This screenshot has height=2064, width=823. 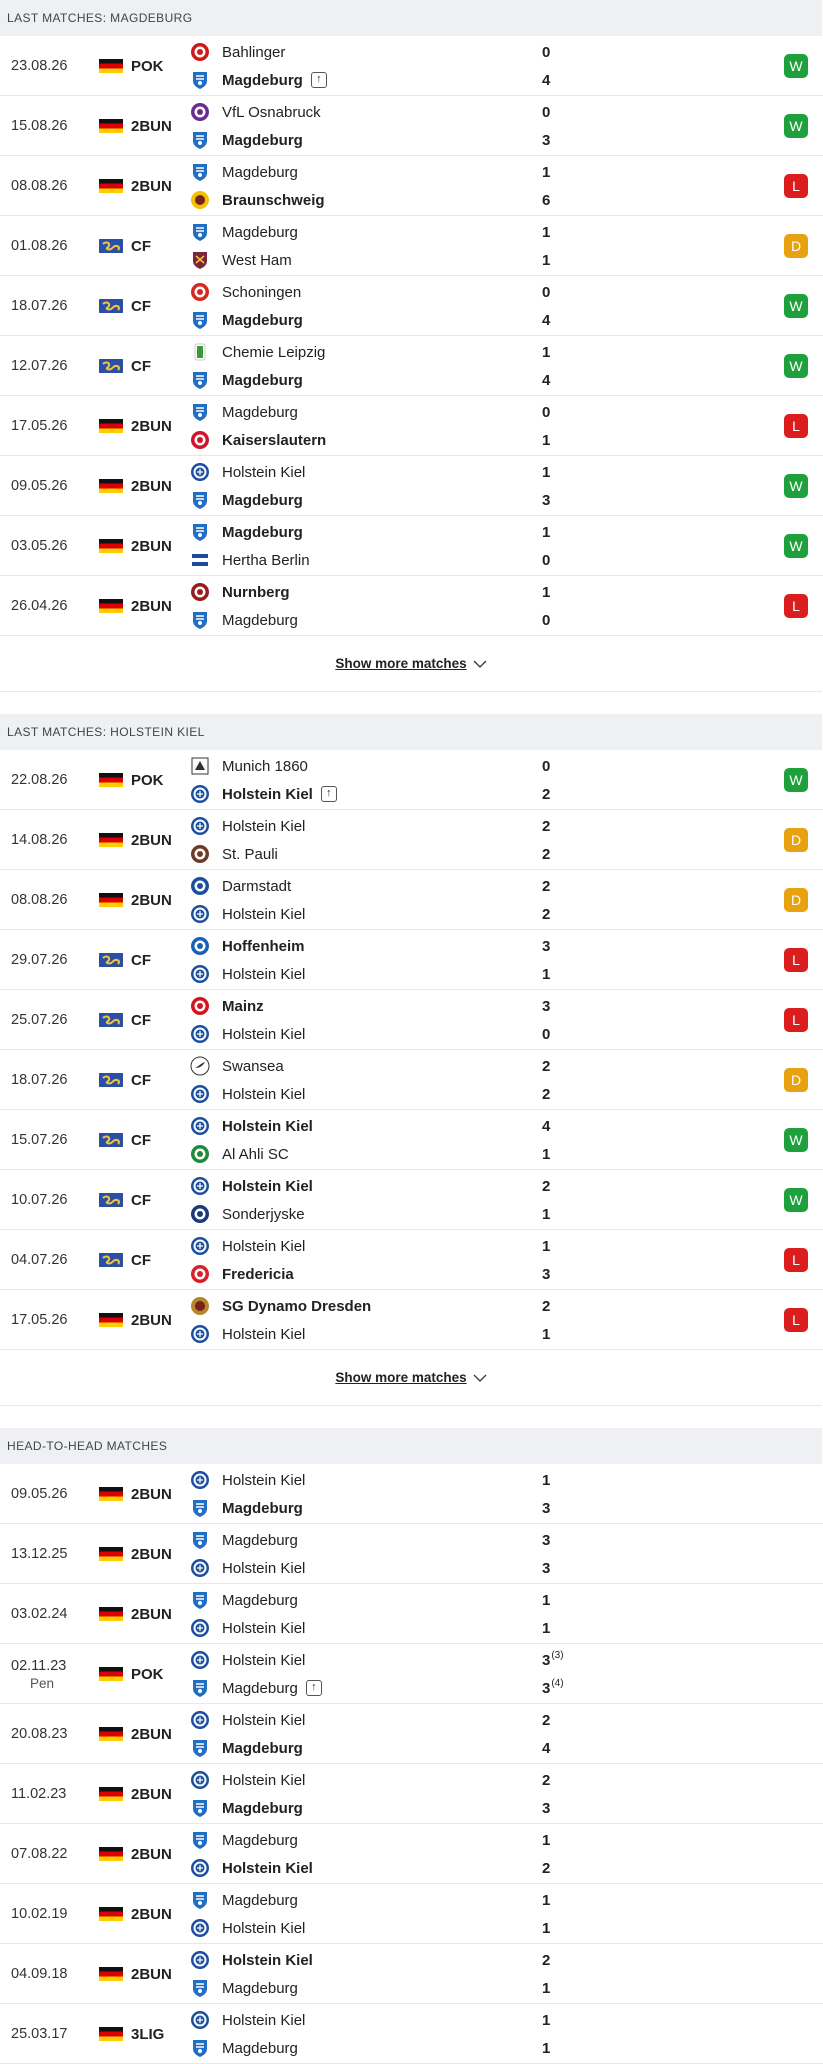 What do you see at coordinates (546, 1214) in the screenshot?
I see `score-value: 1` at bounding box center [546, 1214].